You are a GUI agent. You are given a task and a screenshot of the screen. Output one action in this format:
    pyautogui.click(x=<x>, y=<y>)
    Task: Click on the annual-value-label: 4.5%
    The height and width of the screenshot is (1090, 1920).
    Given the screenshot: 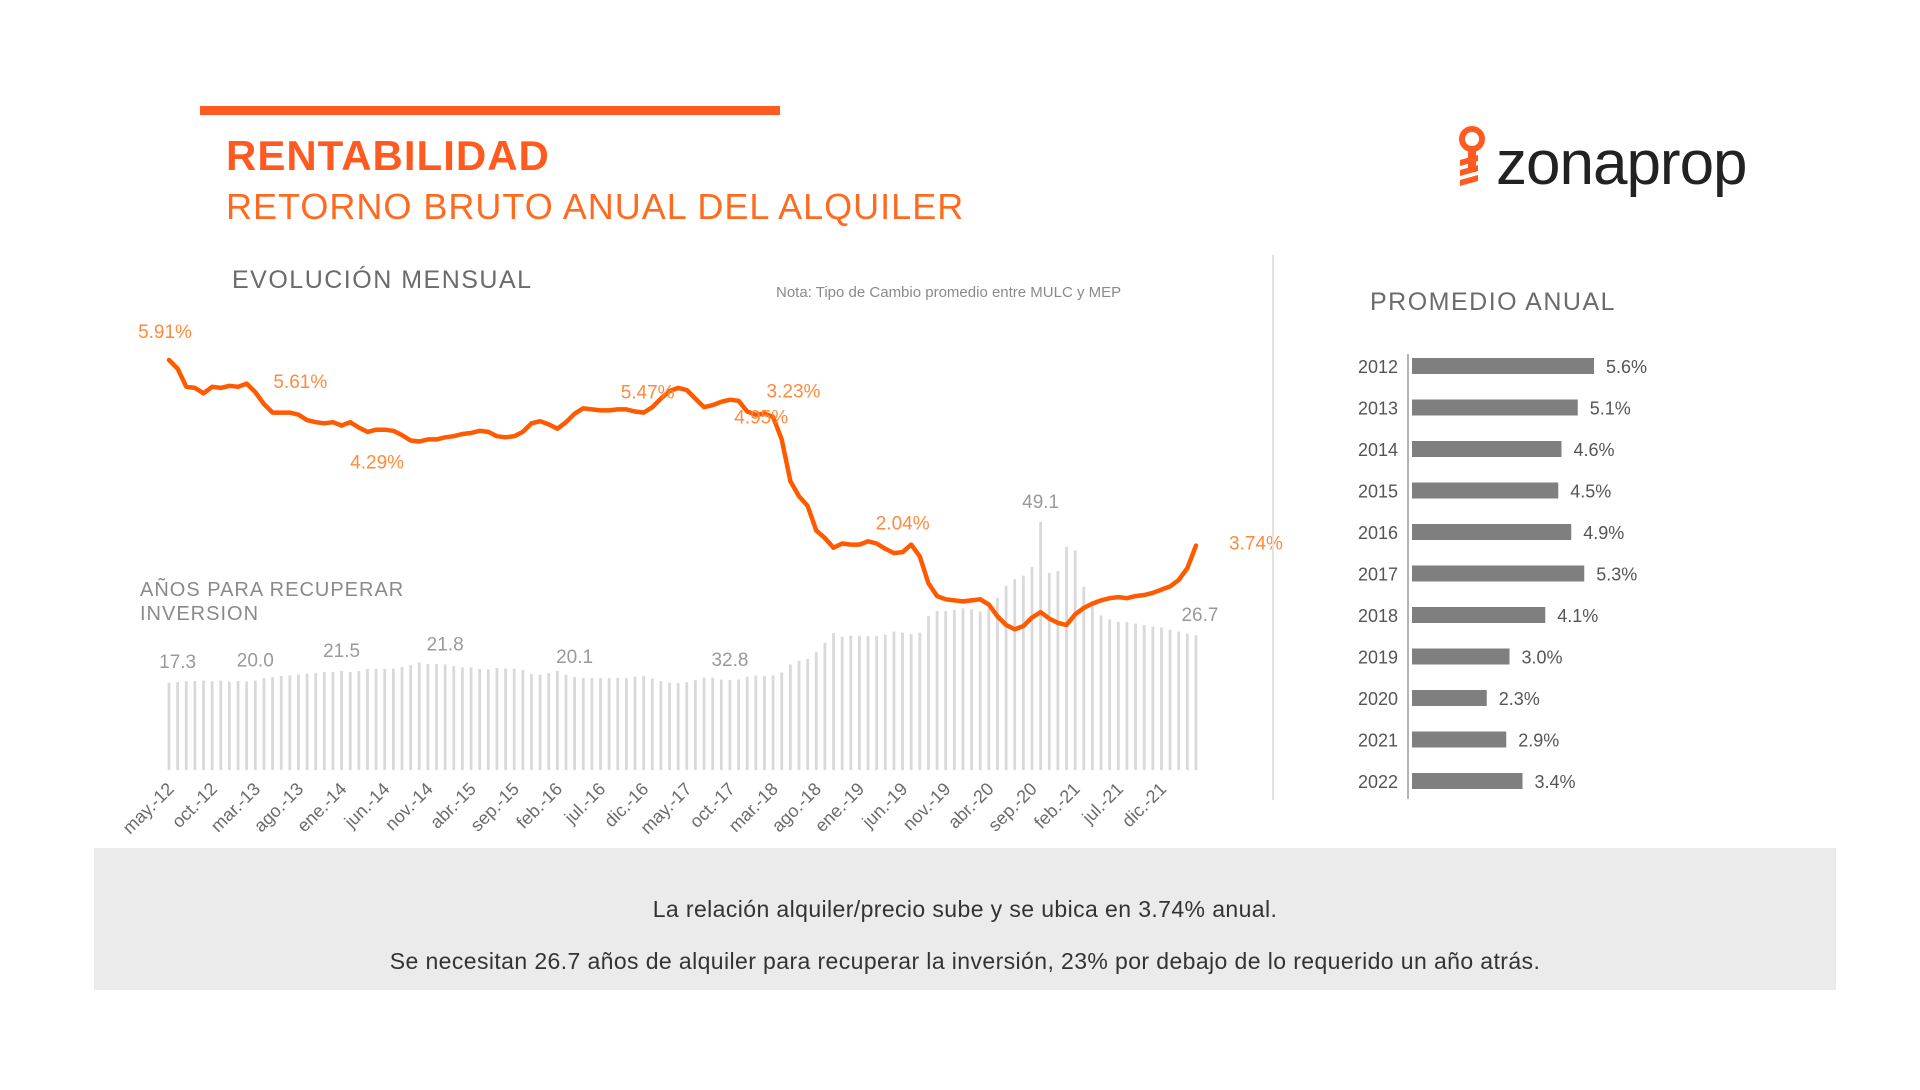 What is the action you would take?
    pyautogui.click(x=1590, y=492)
    